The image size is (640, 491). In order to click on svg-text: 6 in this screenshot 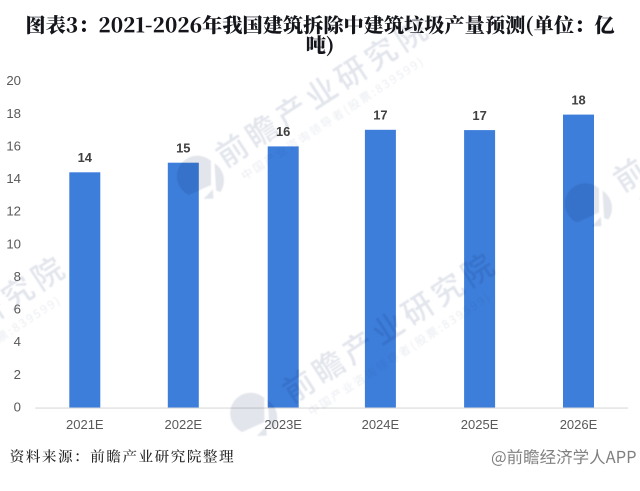, I will do `click(17, 309)`.